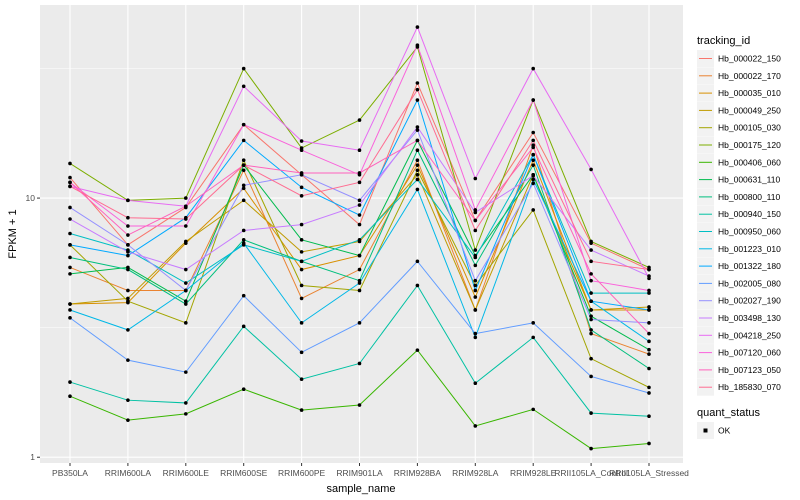 The image size is (800, 500). Describe the element at coordinates (749, 335) in the screenshot. I see `legend-label: Hb_004218_250` at that location.